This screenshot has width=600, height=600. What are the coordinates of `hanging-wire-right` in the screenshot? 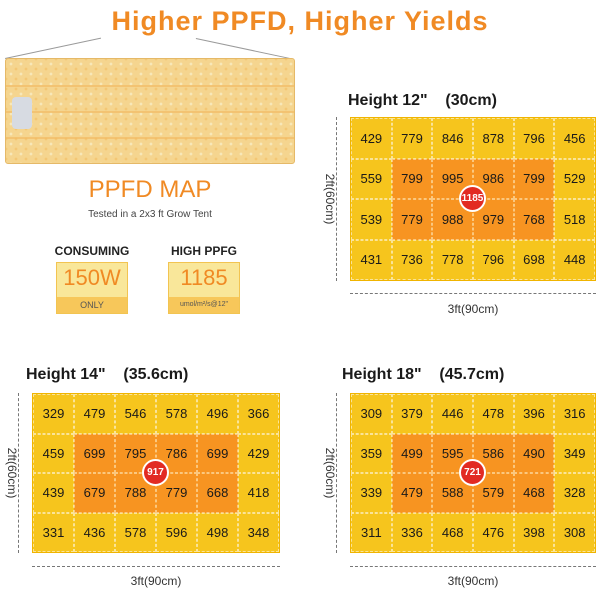 It's located at (244, 49).